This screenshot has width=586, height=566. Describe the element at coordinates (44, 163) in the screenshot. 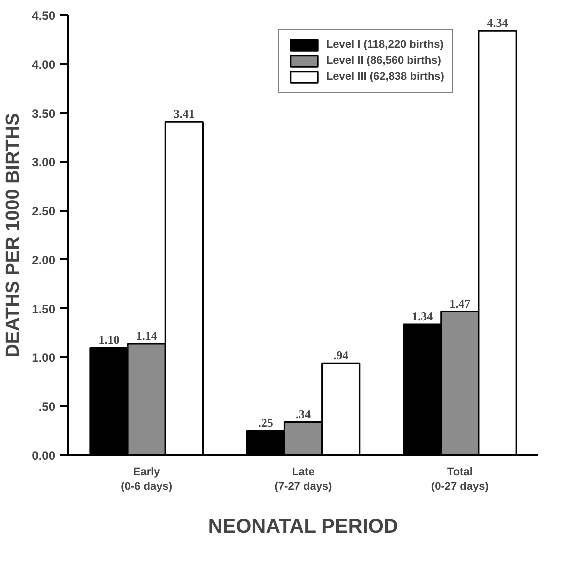

I see `y-tick-label: 3.00` at that location.